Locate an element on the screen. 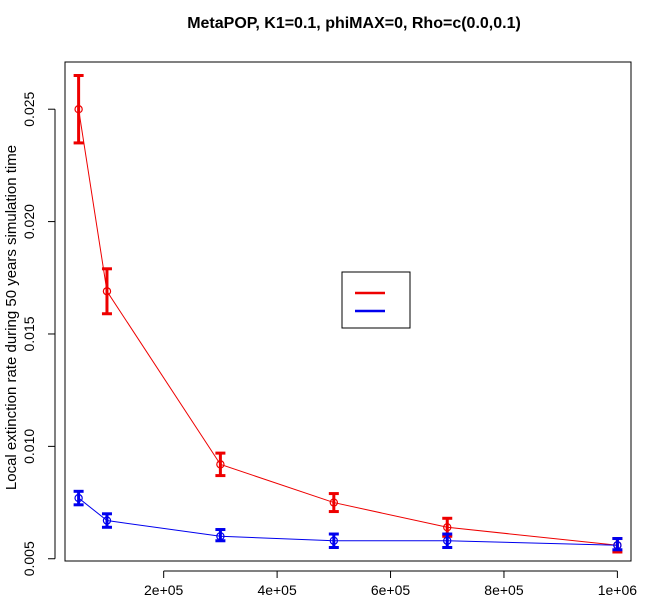 The image size is (660, 616). x-axis: 2e+05 4e+05 6e+05 8e+05 1e+06 is located at coordinates (391, 584).